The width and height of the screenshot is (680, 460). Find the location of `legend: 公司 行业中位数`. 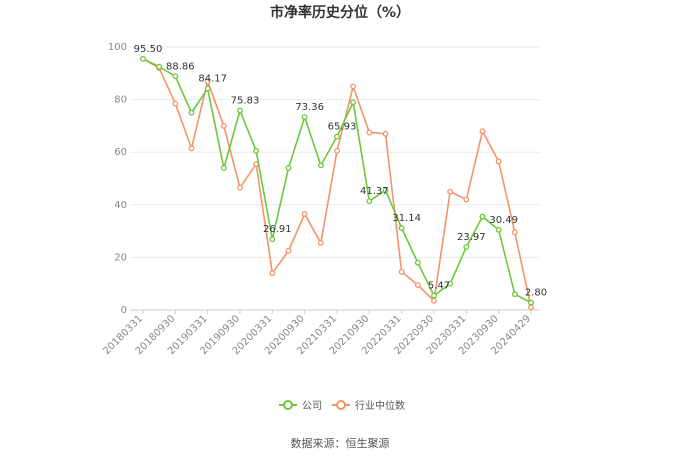

legend: 公司 行业中位数 is located at coordinates (342, 405).